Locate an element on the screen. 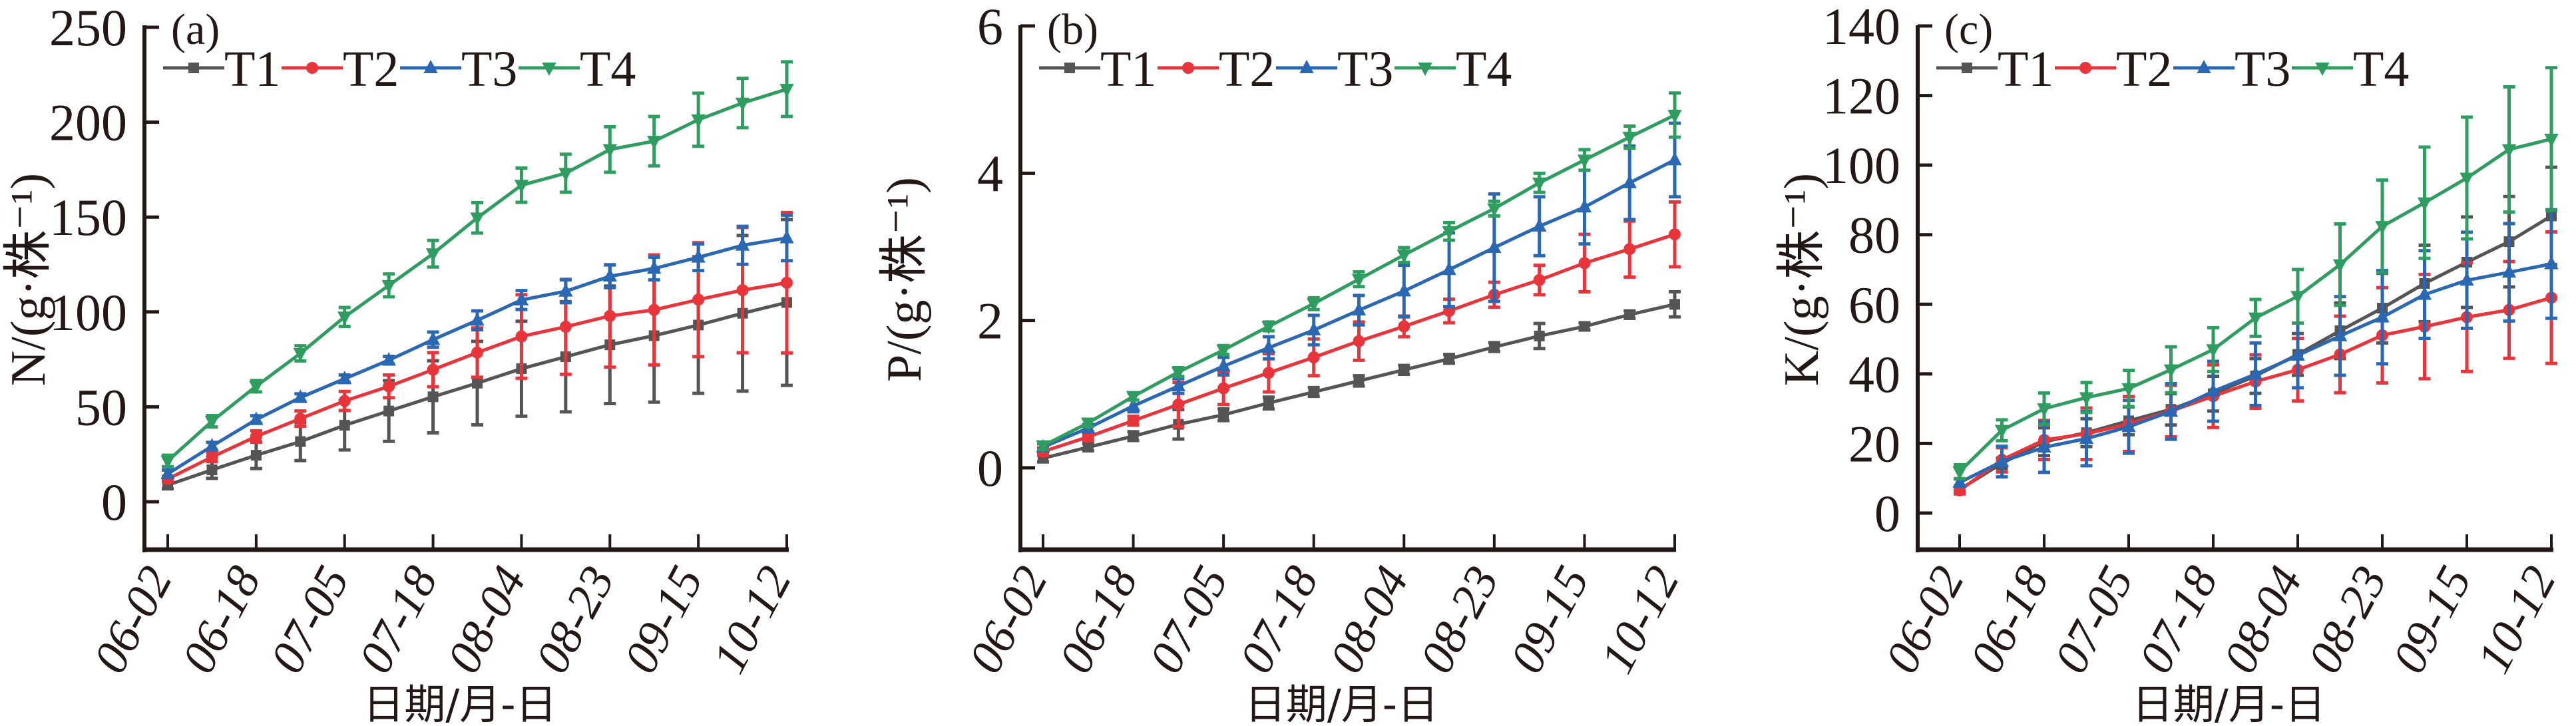 This screenshot has width=2576, height=726. series-T1 is located at coordinates (477, 354).